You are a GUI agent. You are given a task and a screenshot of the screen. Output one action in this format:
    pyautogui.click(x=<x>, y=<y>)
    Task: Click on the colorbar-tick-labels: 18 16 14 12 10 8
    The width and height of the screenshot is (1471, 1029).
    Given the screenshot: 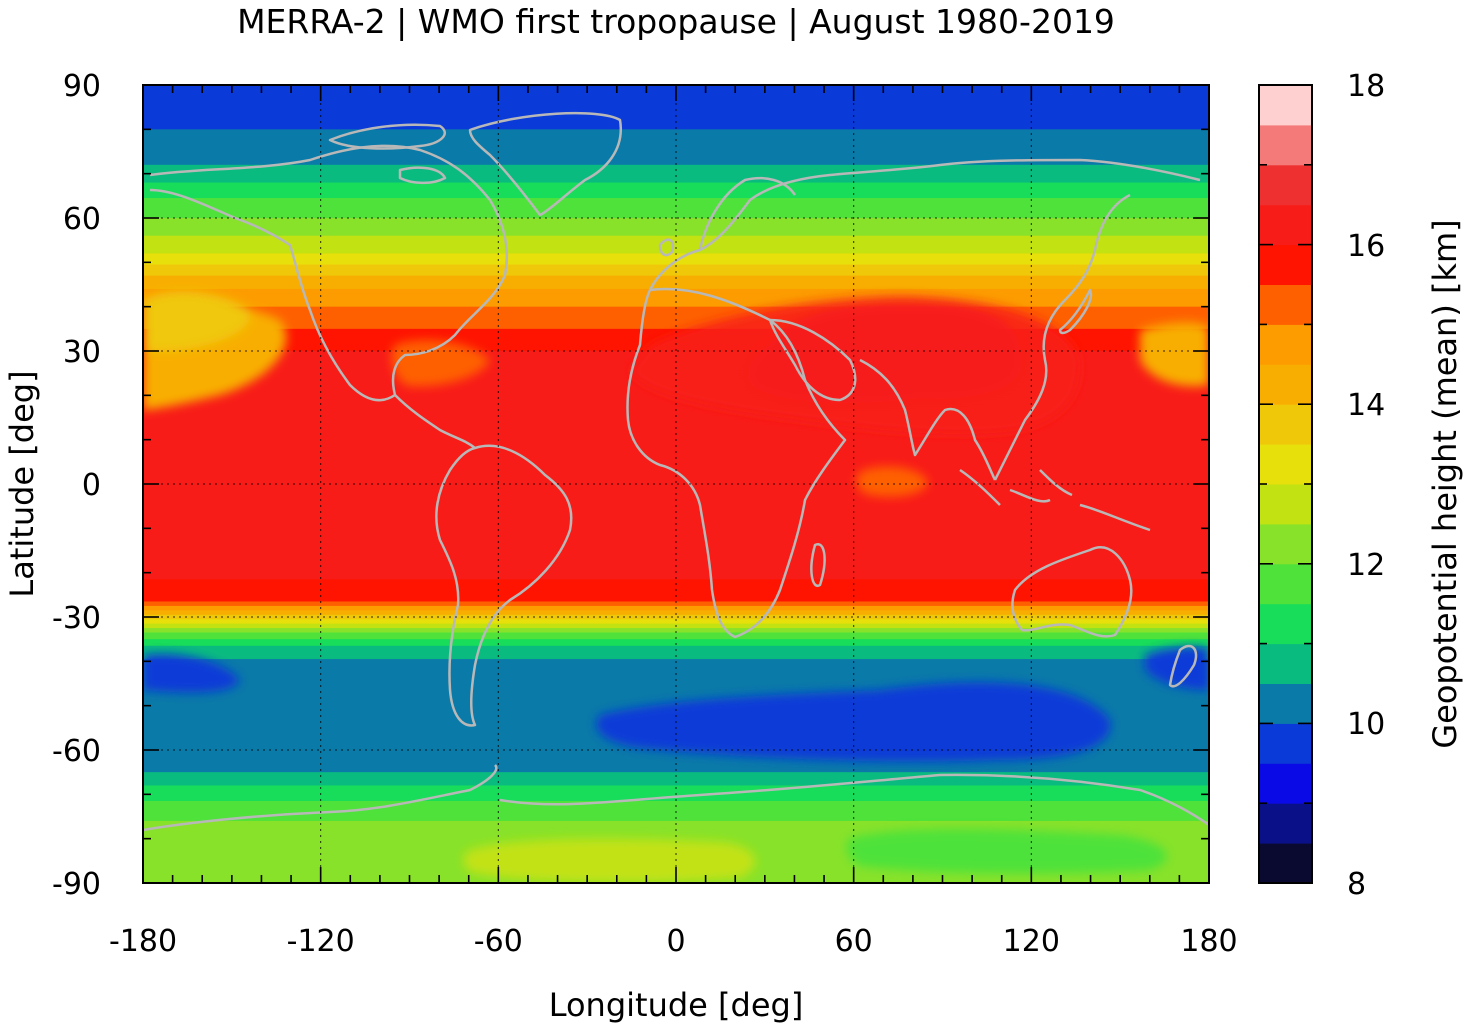 What is the action you would take?
    pyautogui.click(x=1366, y=485)
    